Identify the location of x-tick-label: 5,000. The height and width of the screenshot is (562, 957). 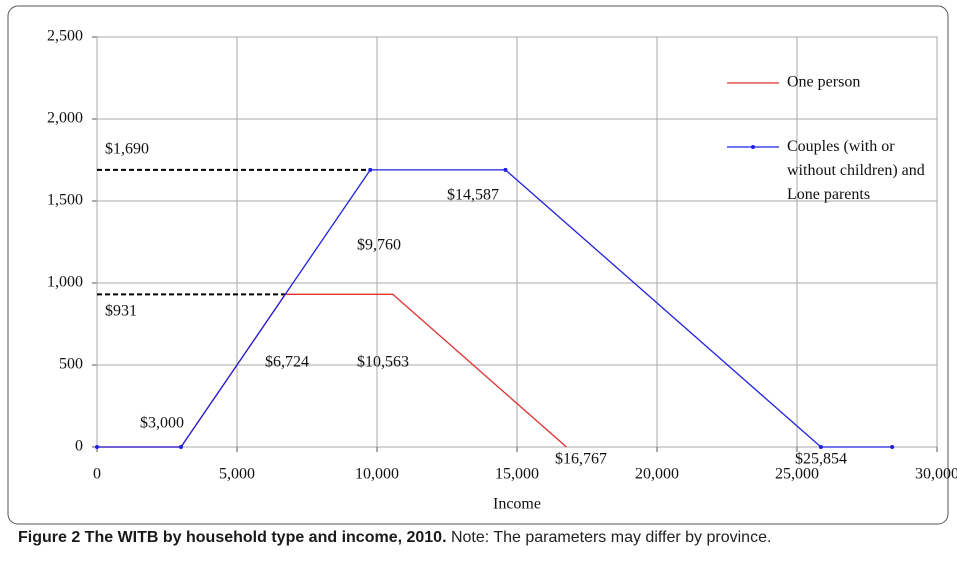
(237, 474).